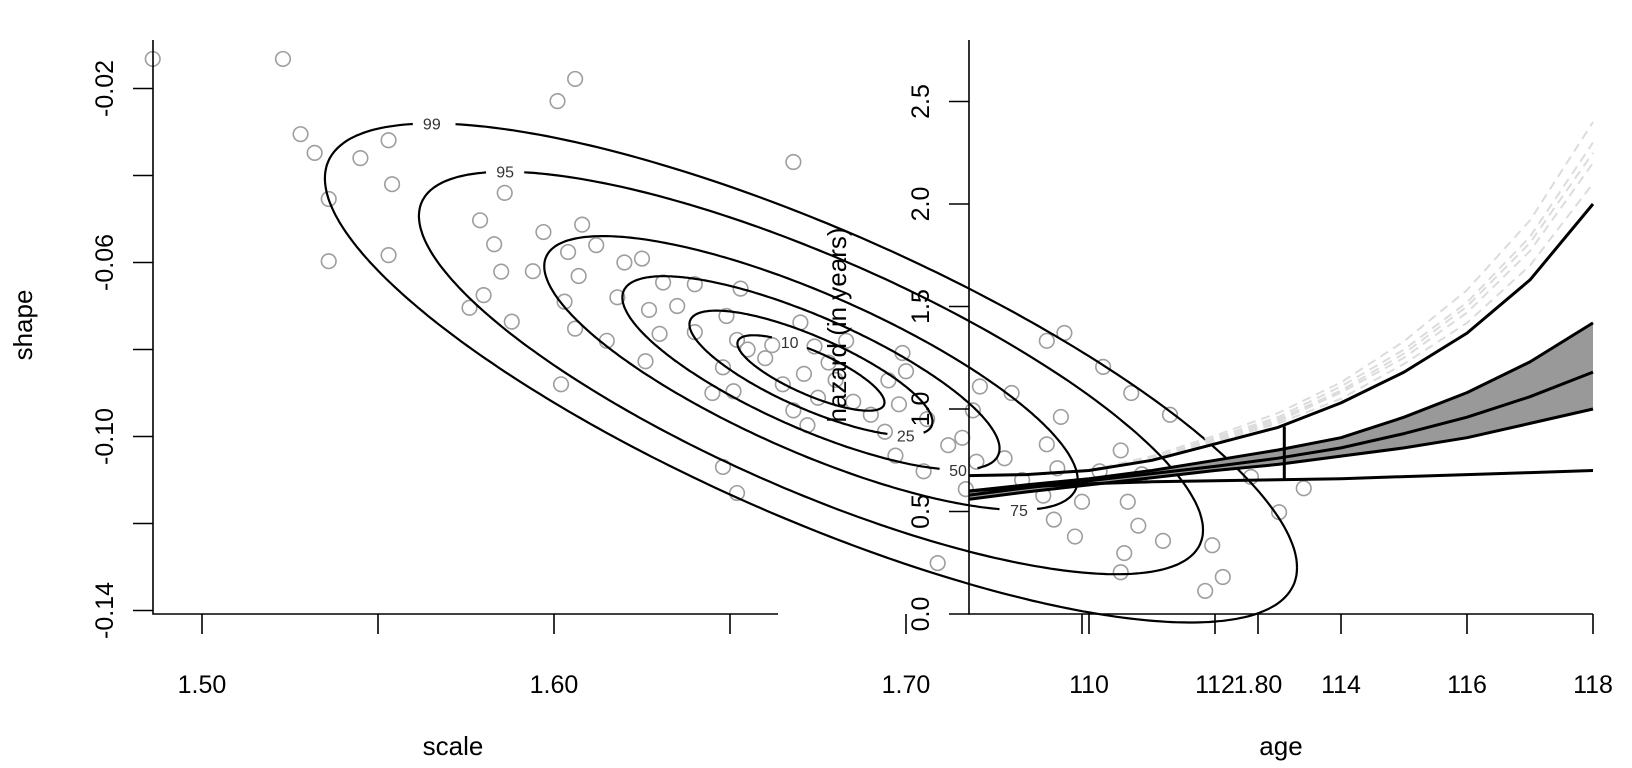 This screenshot has height=768, width=1632. What do you see at coordinates (23, 325) in the screenshot?
I see `y-axis-title-shape: shape` at bounding box center [23, 325].